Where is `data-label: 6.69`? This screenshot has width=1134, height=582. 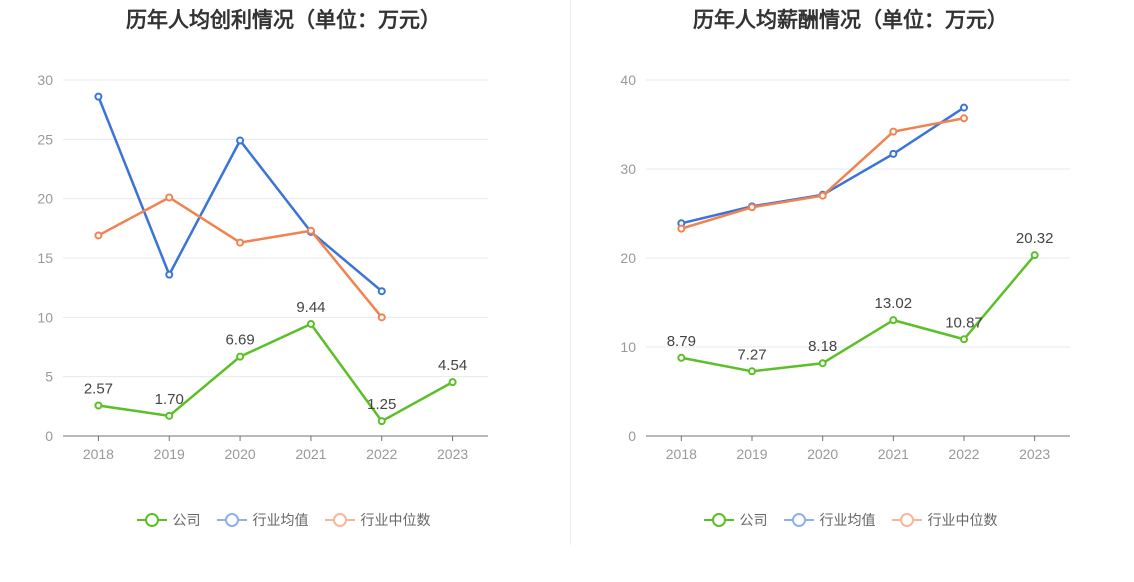 data-label: 6.69 is located at coordinates (239, 340).